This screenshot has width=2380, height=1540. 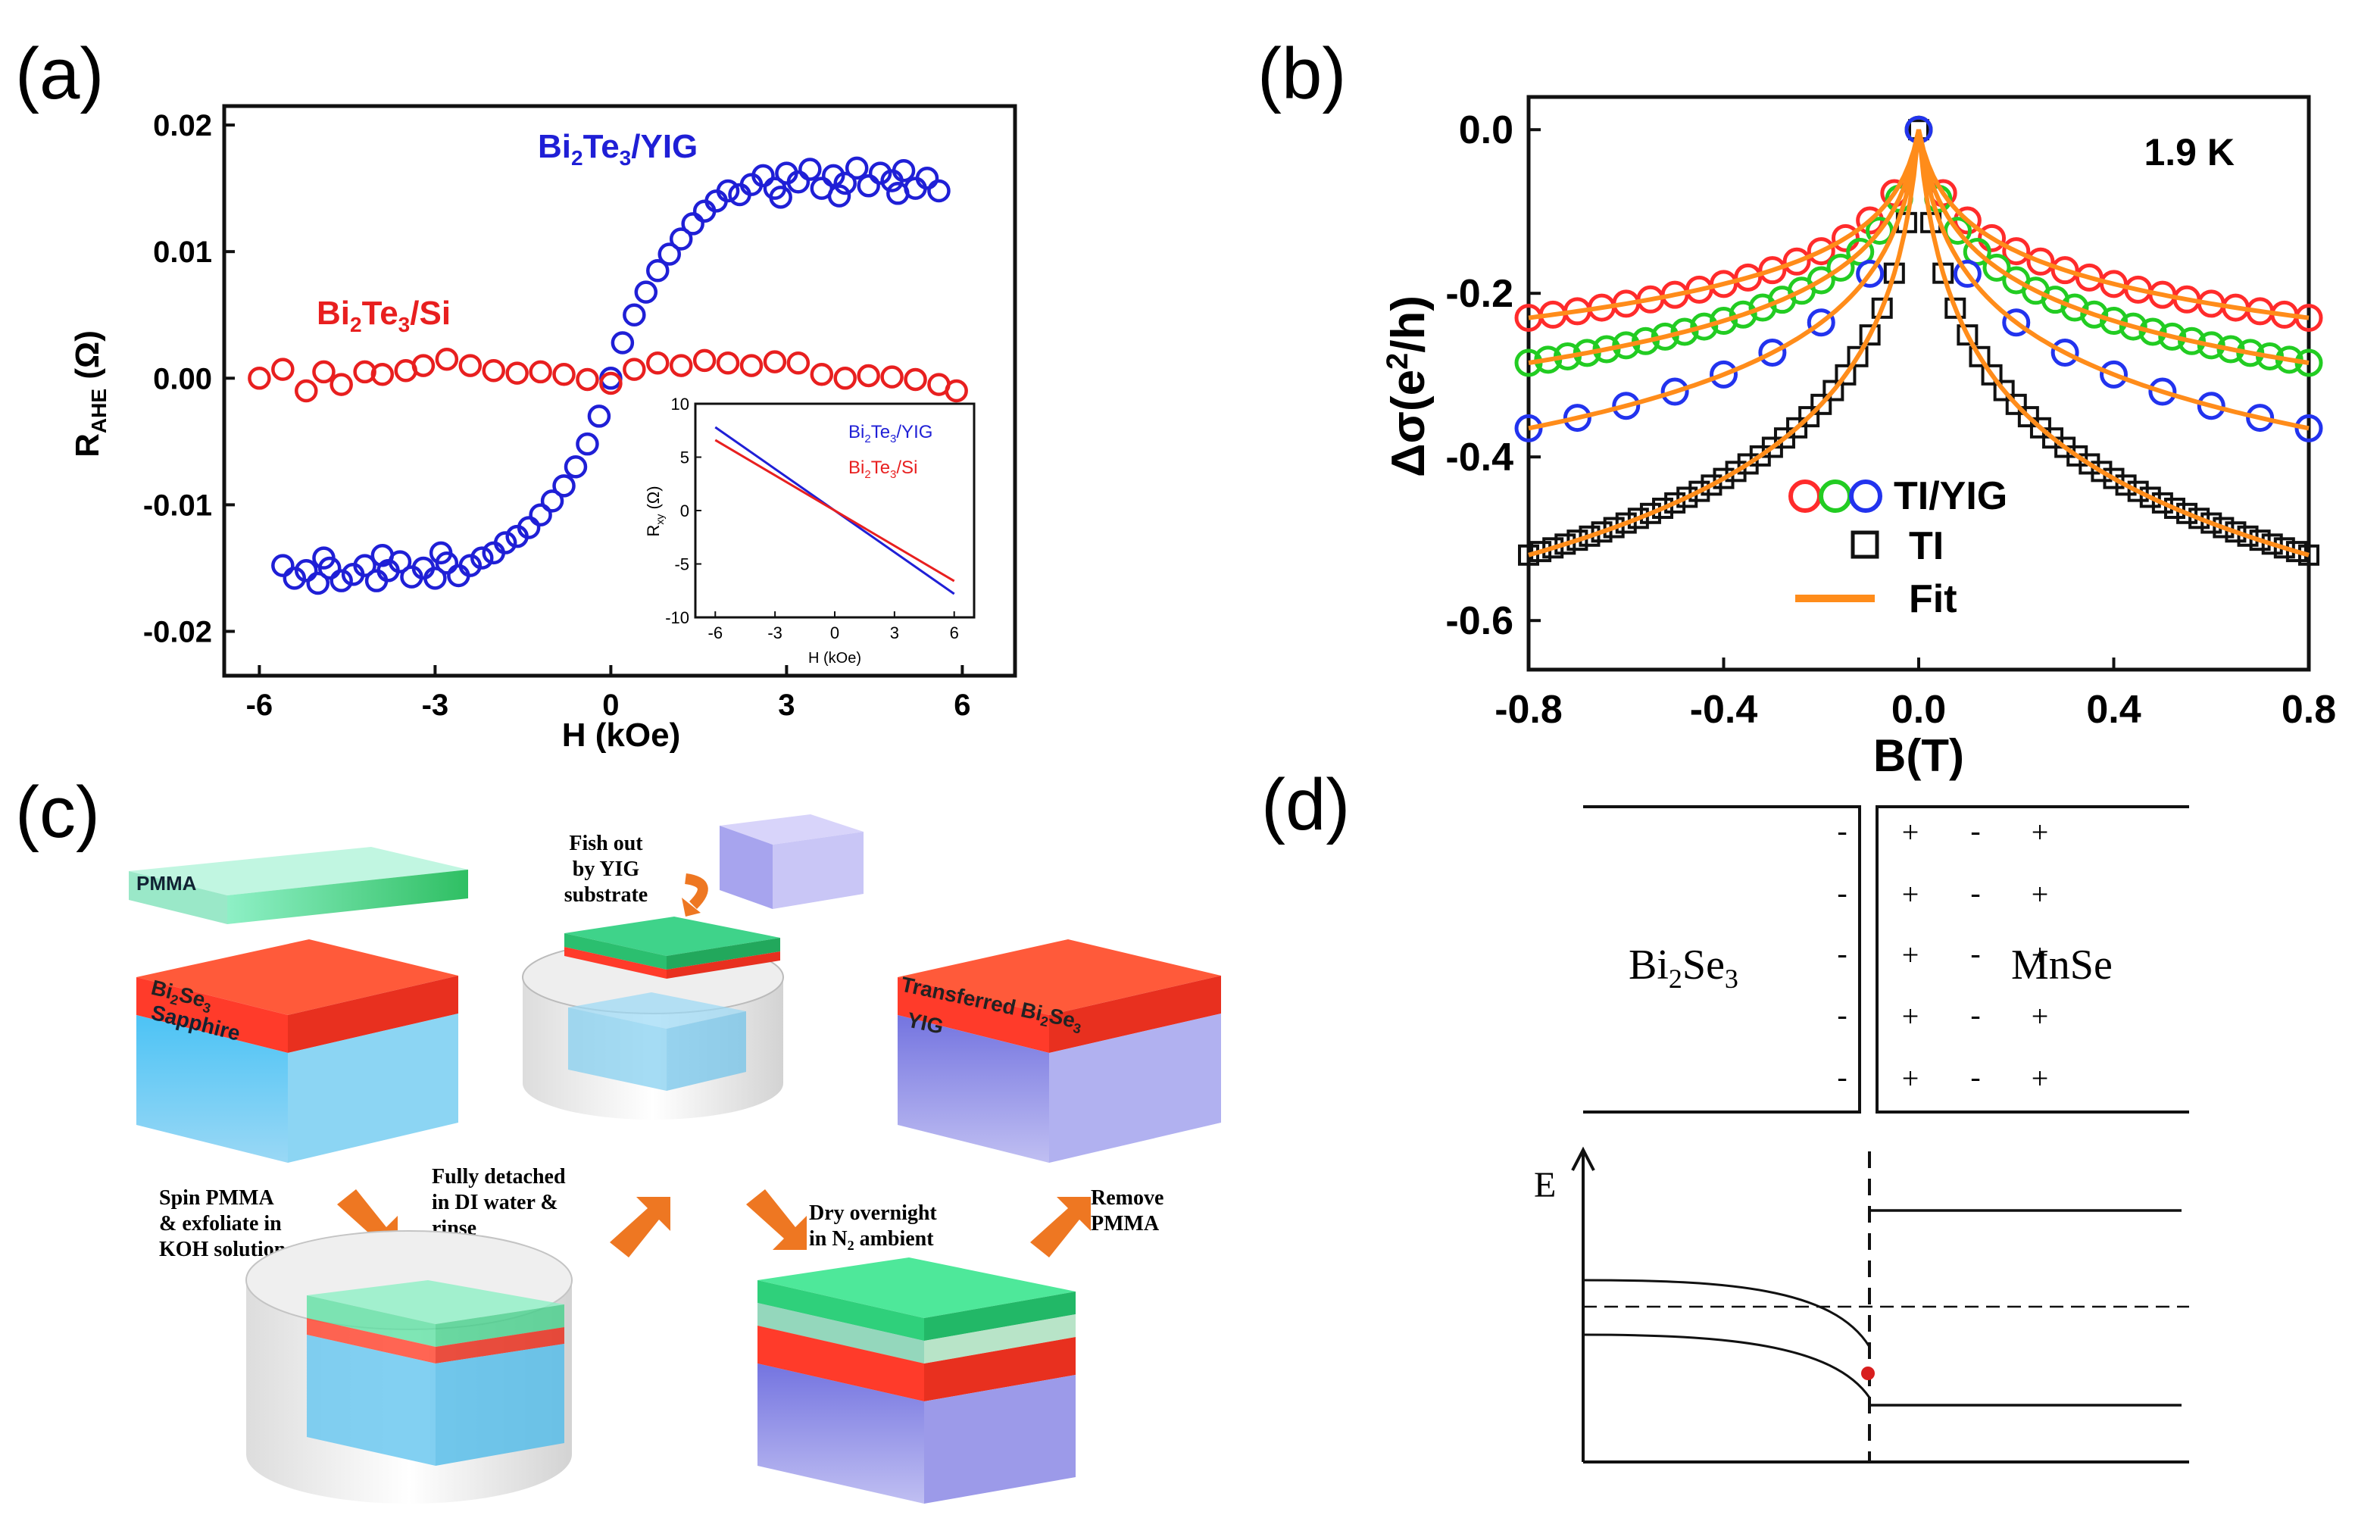 I want to click on y-tick-label: 0.0, so click(x=1486, y=130).